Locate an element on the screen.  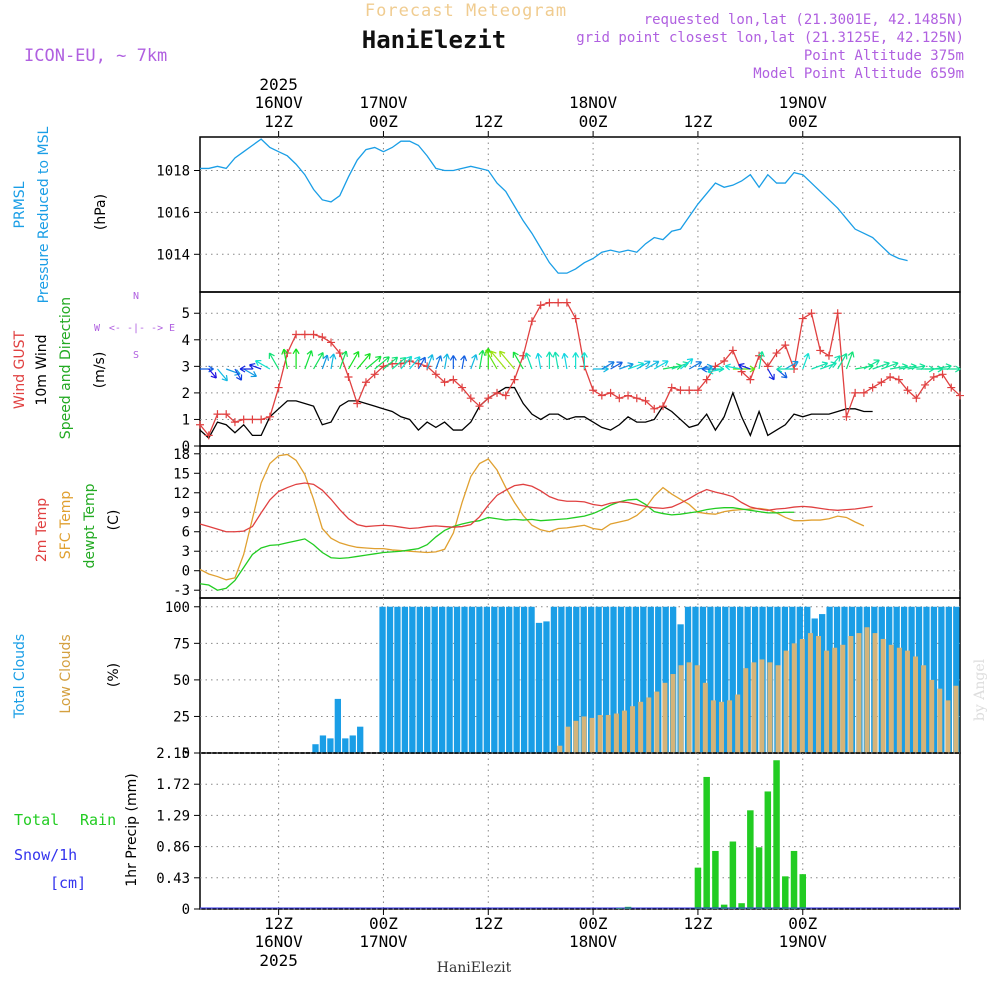
y-tick-label-2-1: 0 is located at coordinates (186, 572).